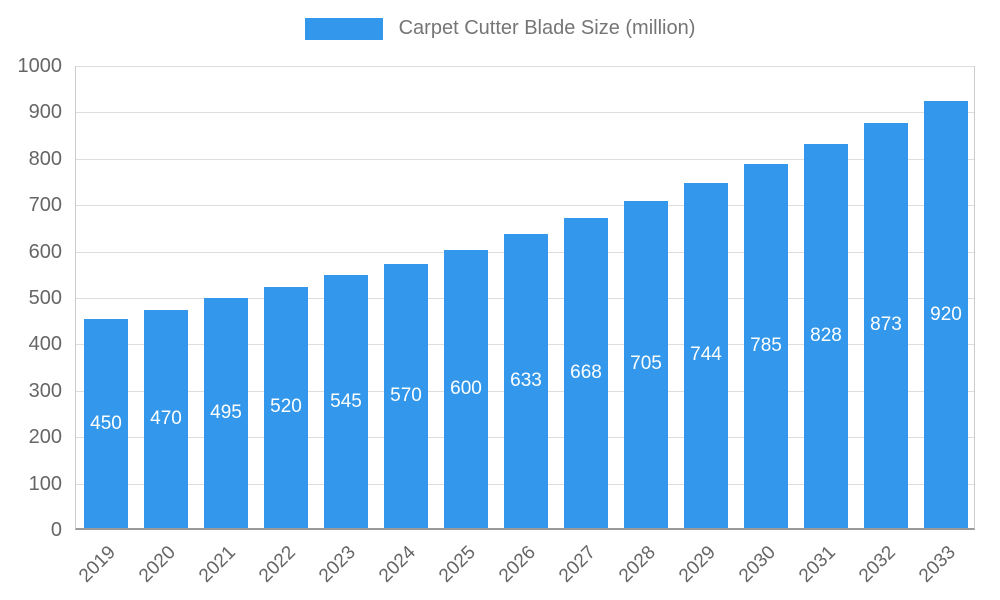  I want to click on bar-value-label: 570, so click(406, 395).